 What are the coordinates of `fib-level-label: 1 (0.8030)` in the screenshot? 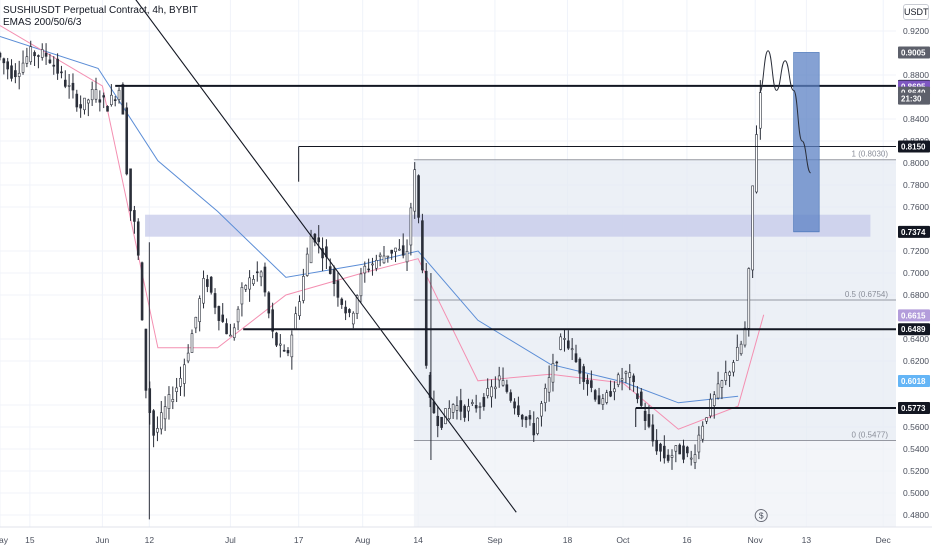 It's located at (870, 154).